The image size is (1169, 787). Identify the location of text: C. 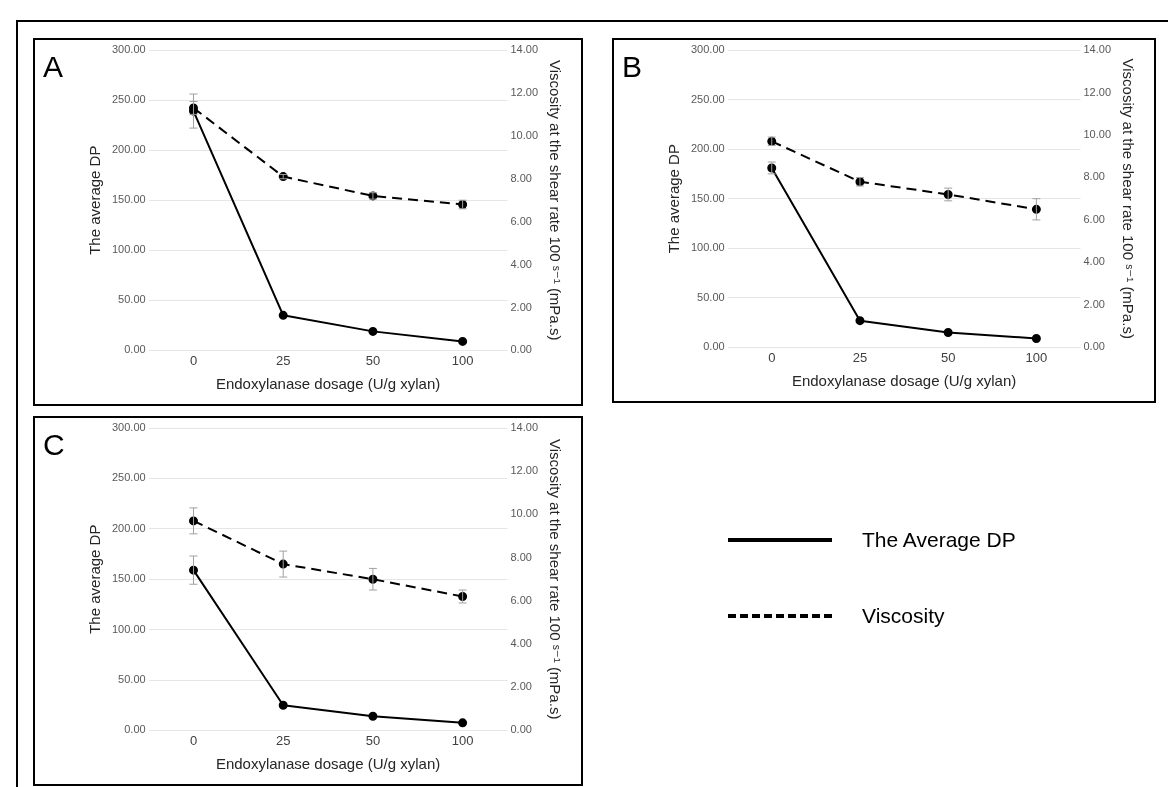
(54, 445).